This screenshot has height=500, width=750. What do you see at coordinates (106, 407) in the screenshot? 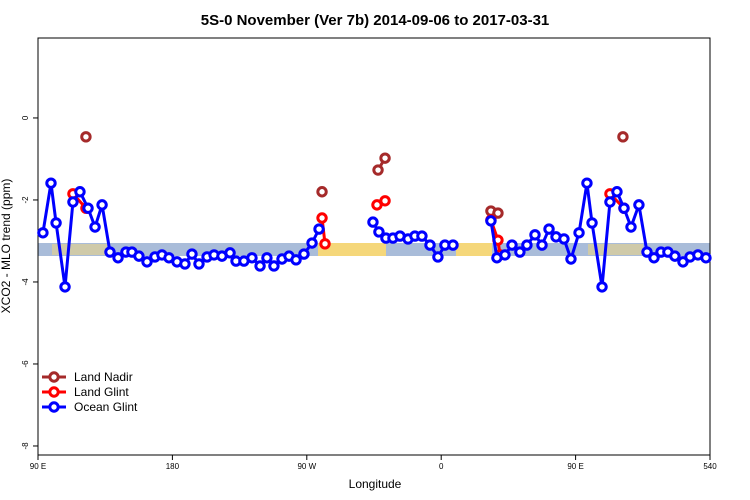
I see `legend-label: Ocean Glint` at bounding box center [106, 407].